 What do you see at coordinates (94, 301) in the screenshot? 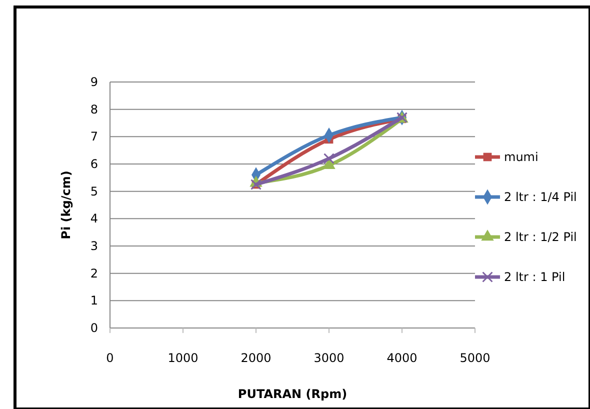
I see `y-tick-label: 1` at bounding box center [94, 301].